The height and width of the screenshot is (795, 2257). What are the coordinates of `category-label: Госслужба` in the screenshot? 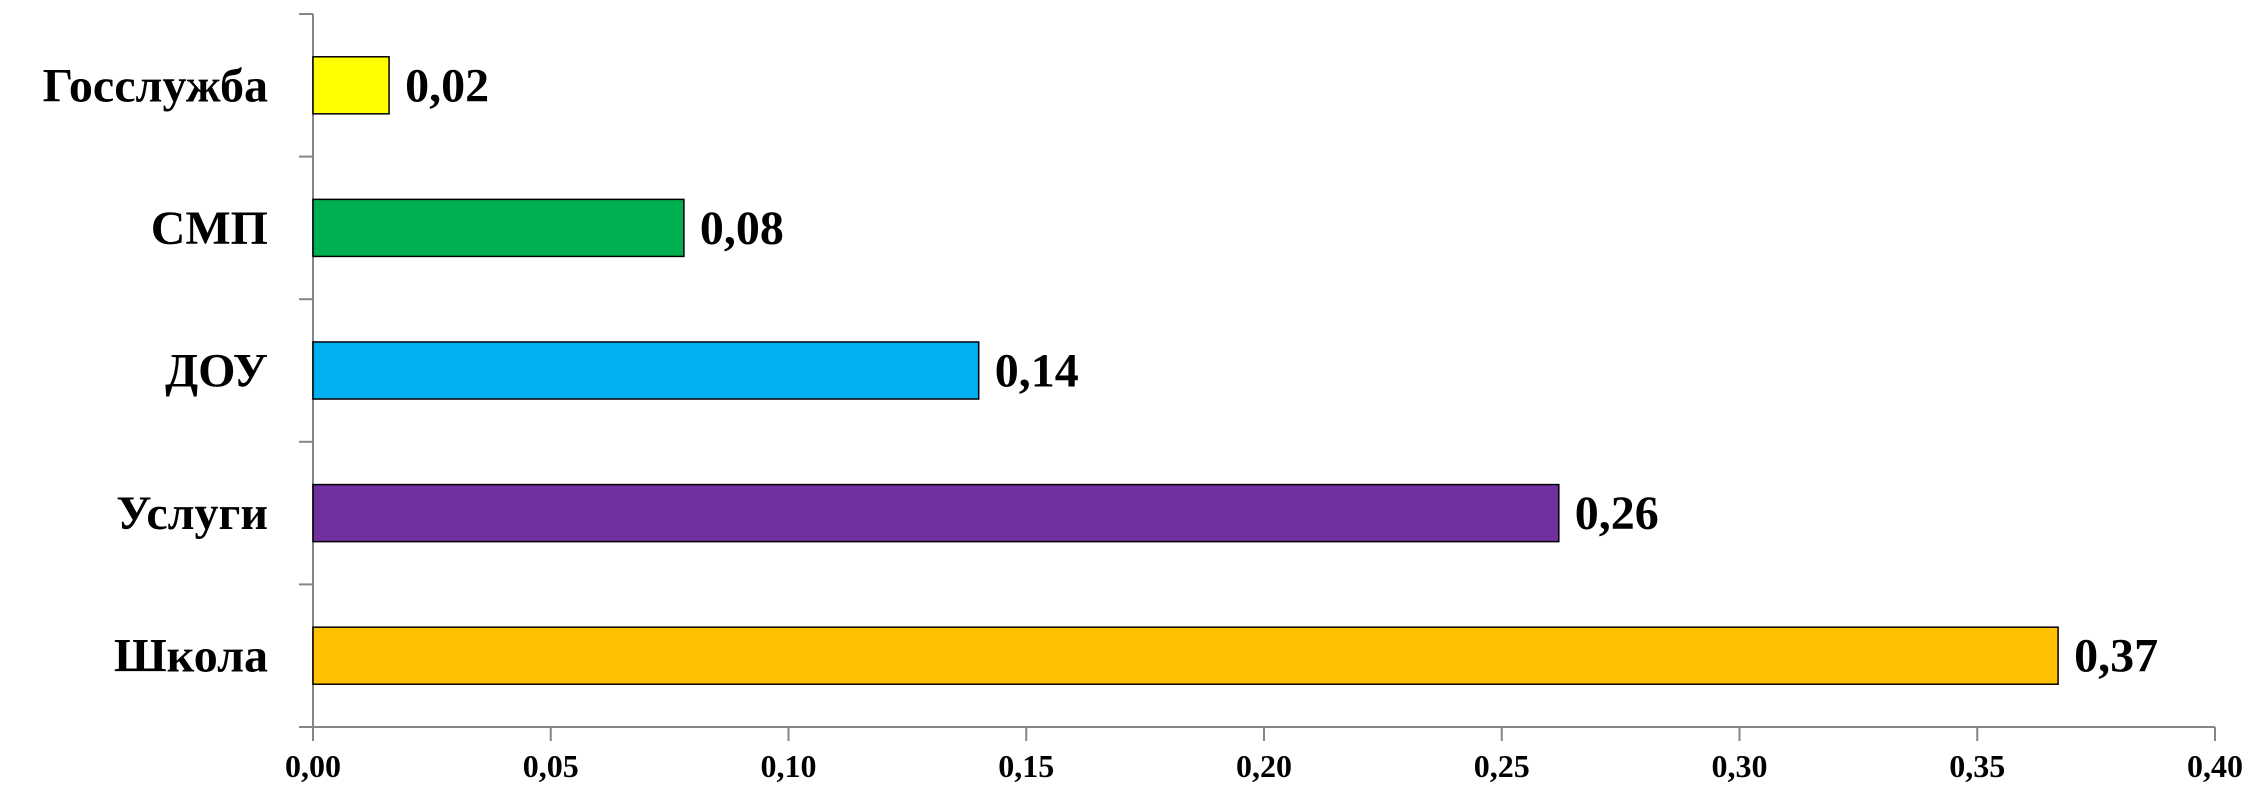 It's located at (155, 85).